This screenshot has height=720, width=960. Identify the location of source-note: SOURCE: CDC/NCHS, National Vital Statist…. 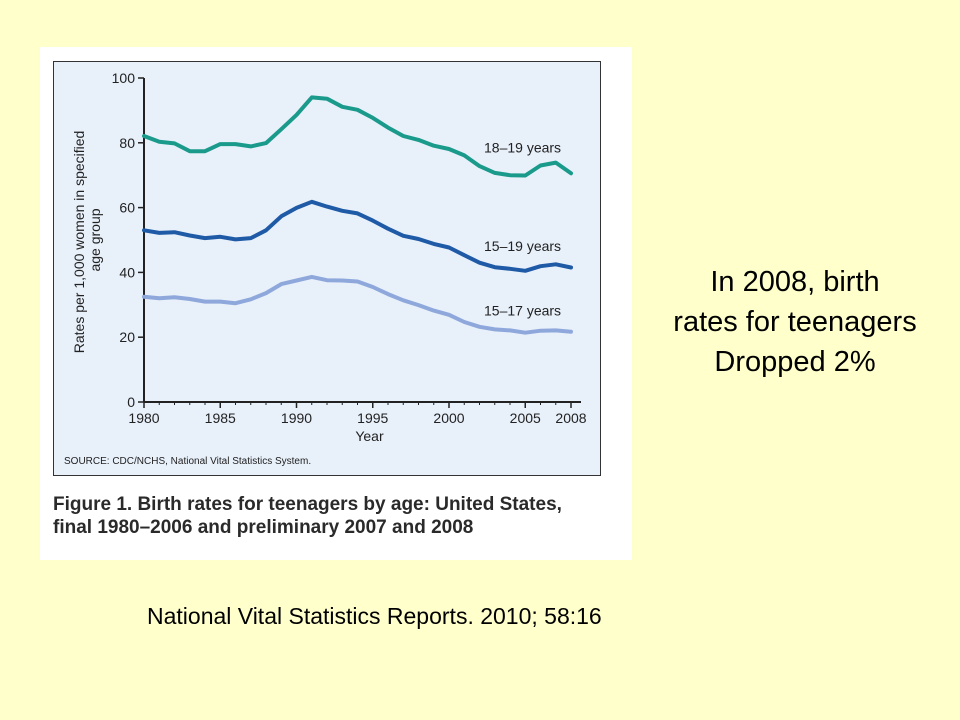
(188, 461).